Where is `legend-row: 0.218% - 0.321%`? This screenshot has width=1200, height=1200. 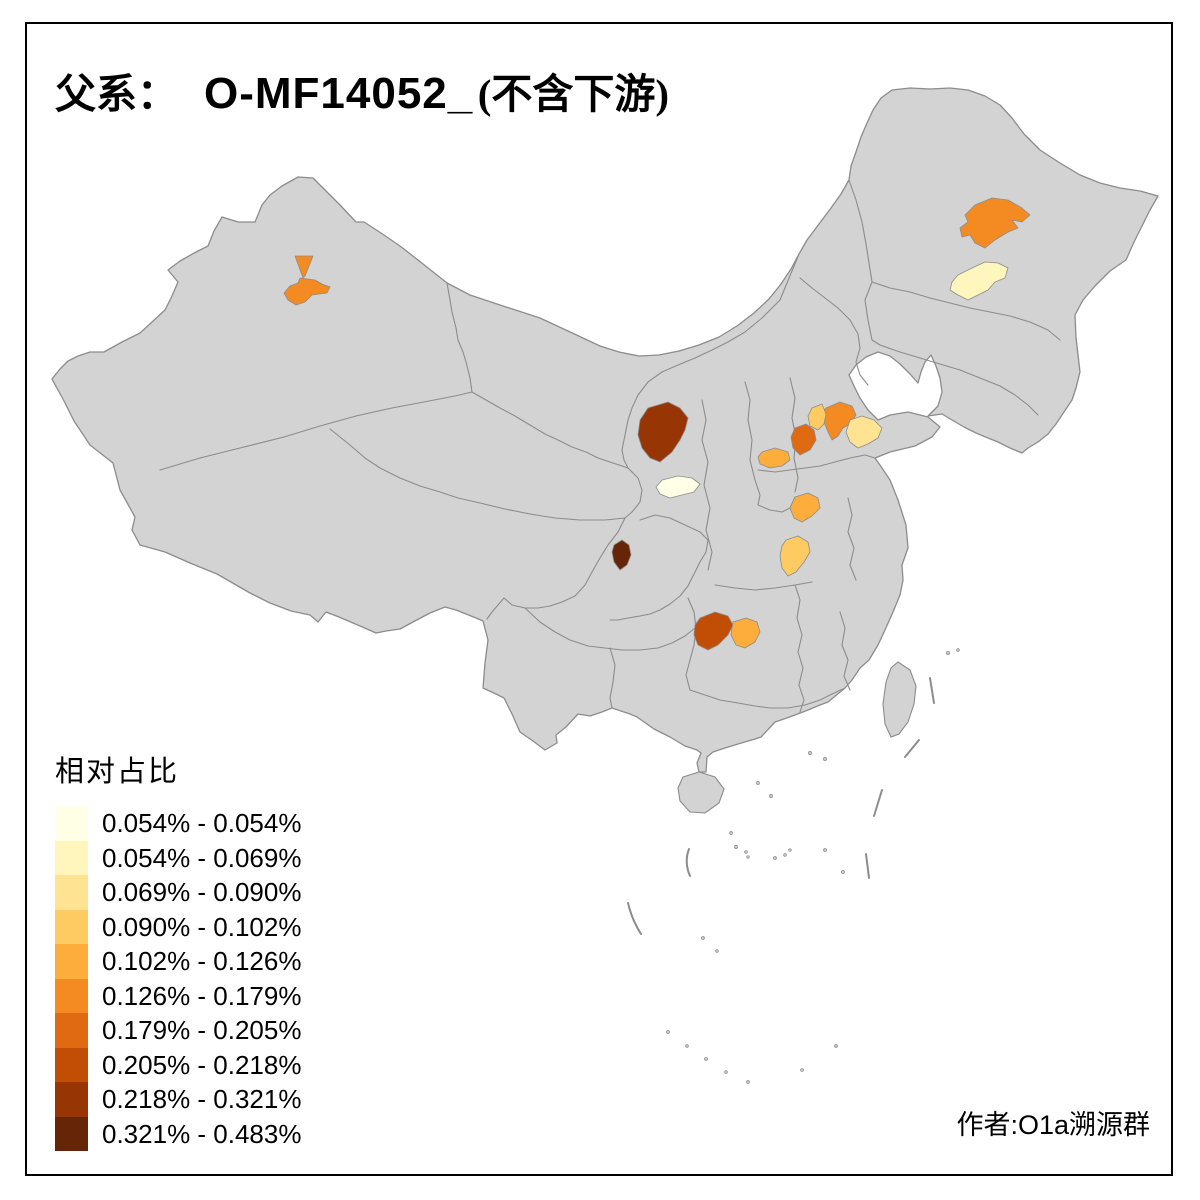 legend-row: 0.218% - 0.321% is located at coordinates (178, 1099).